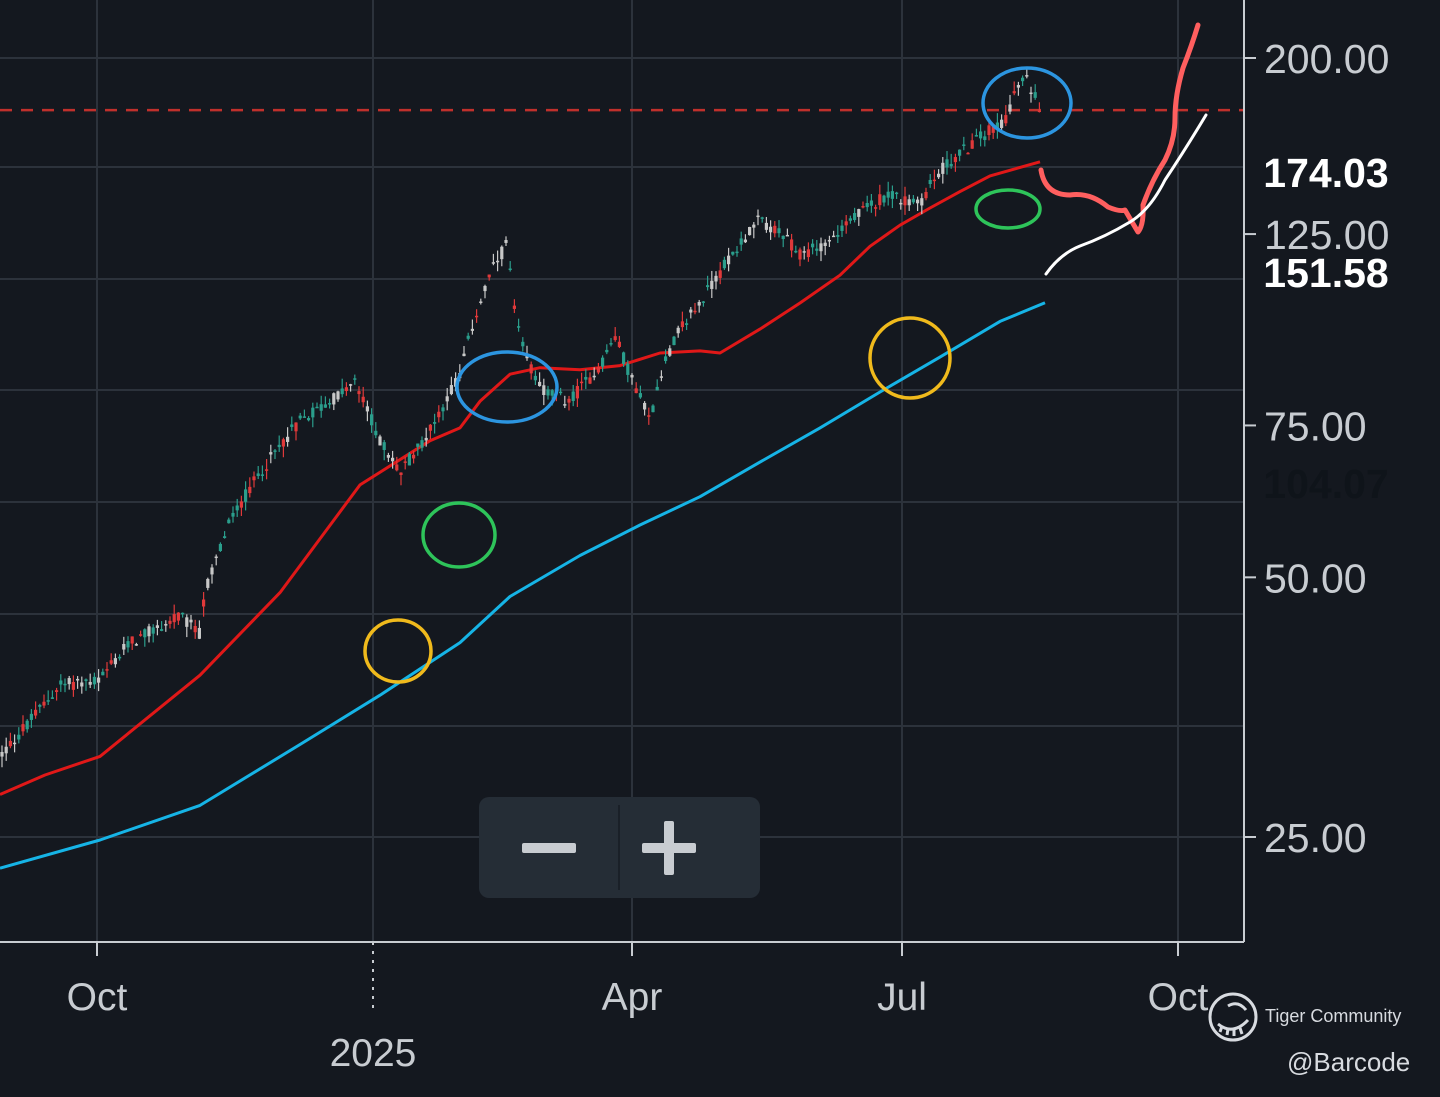  I want to click on top-annotation-circle, so click(1027, 103).